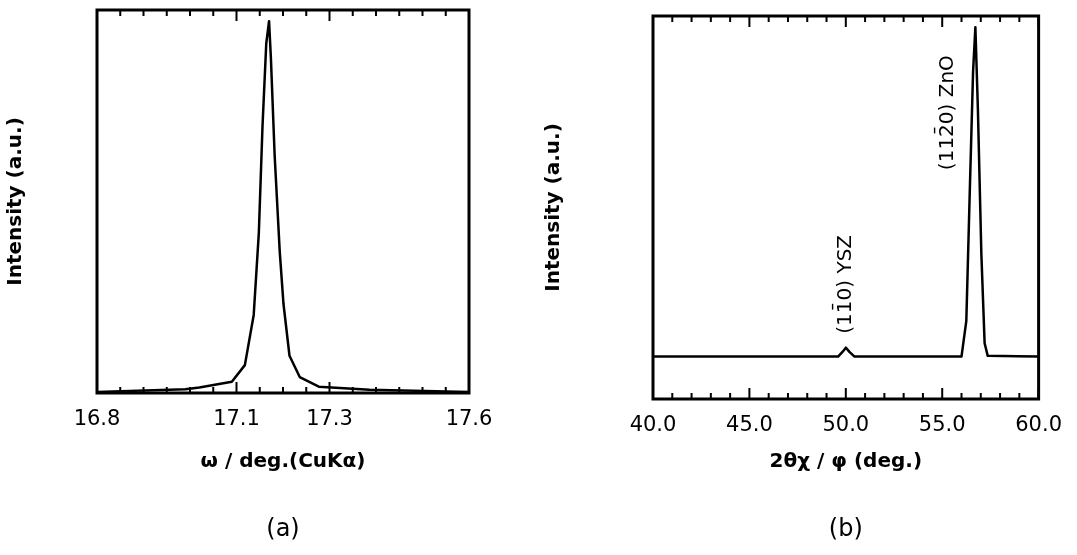 The image size is (1077, 555). What do you see at coordinates (1038, 424) in the screenshot?
I see `x-tick-label: 60.0` at bounding box center [1038, 424].